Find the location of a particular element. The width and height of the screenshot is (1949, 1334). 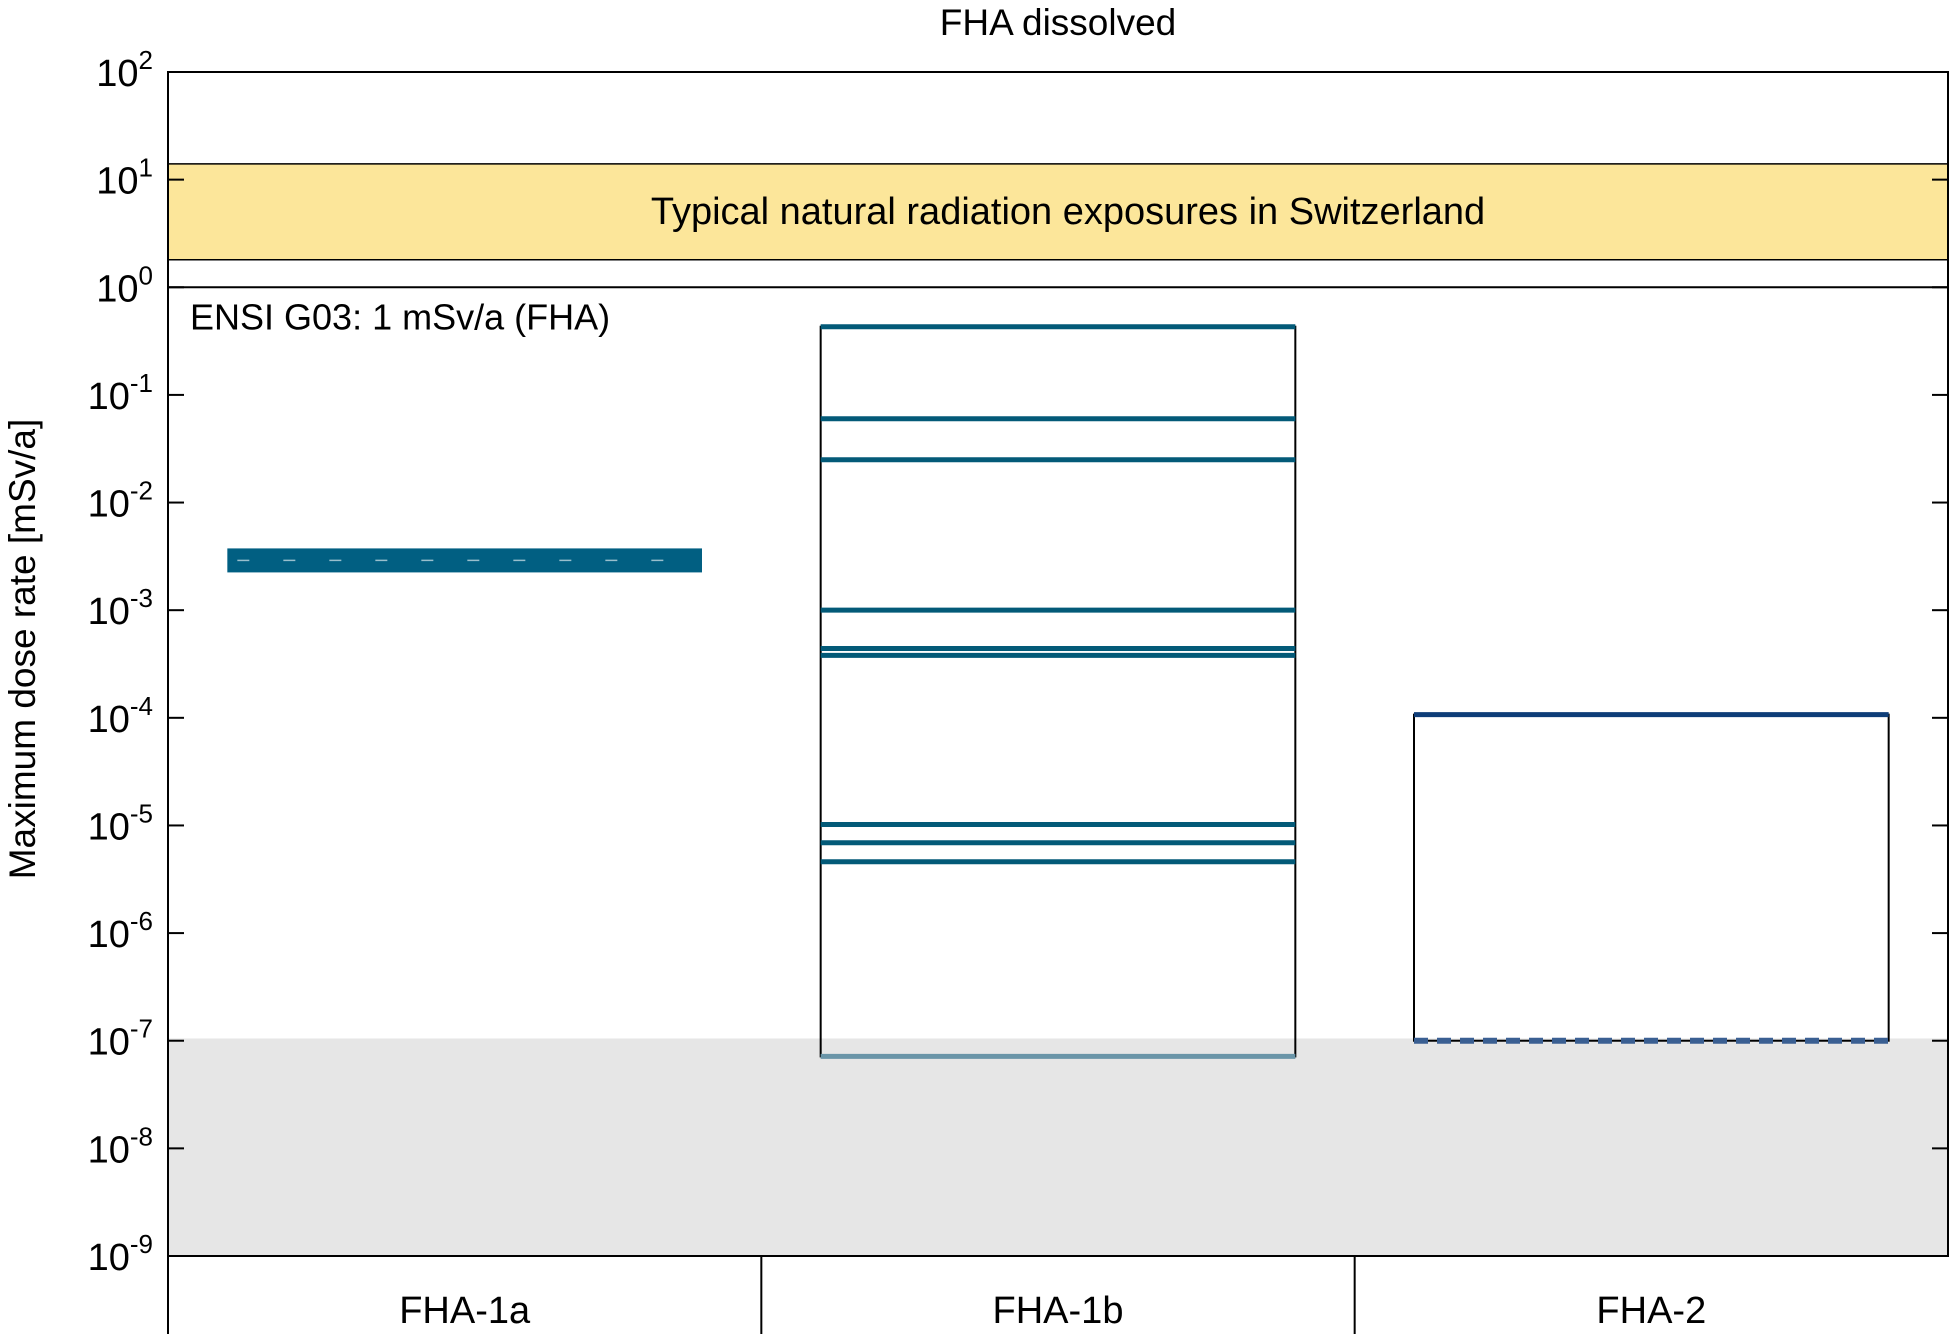

y-tick-label--5: 10⁻⁵ is located at coordinates (120, 823).